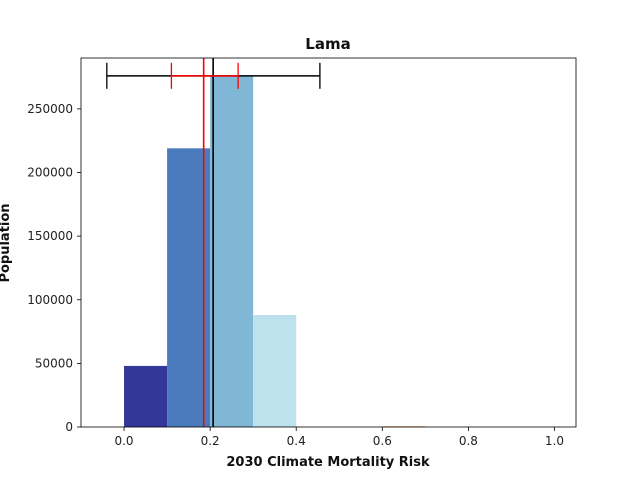  Describe the element at coordinates (210, 441) in the screenshot. I see `x-tick-label: 0.2` at that location.